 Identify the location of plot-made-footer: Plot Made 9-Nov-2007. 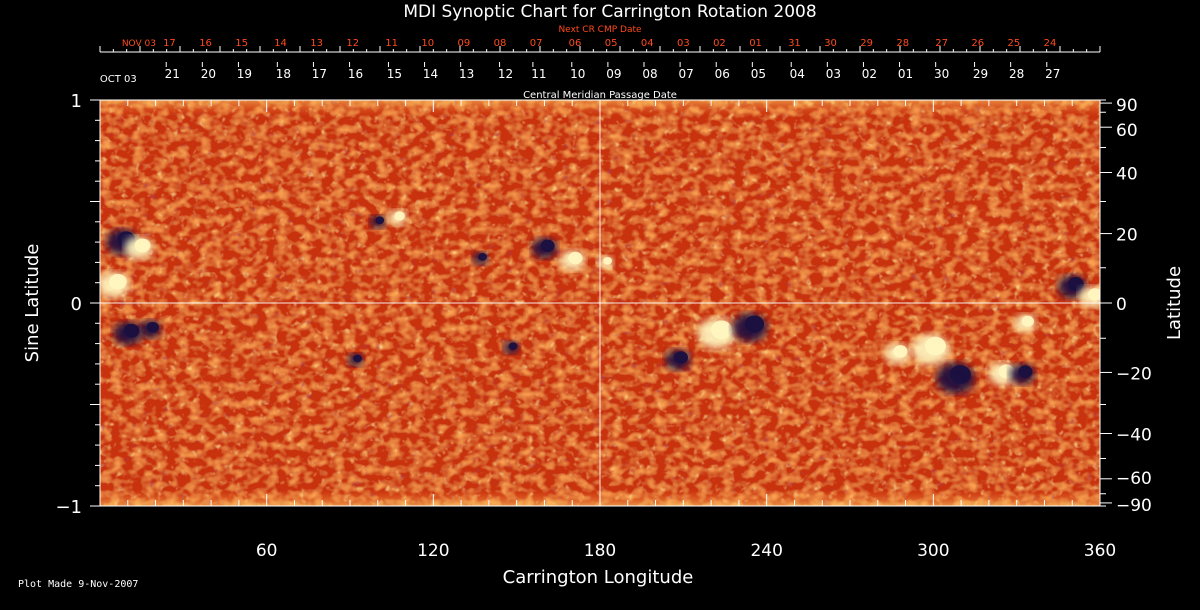
(78, 584).